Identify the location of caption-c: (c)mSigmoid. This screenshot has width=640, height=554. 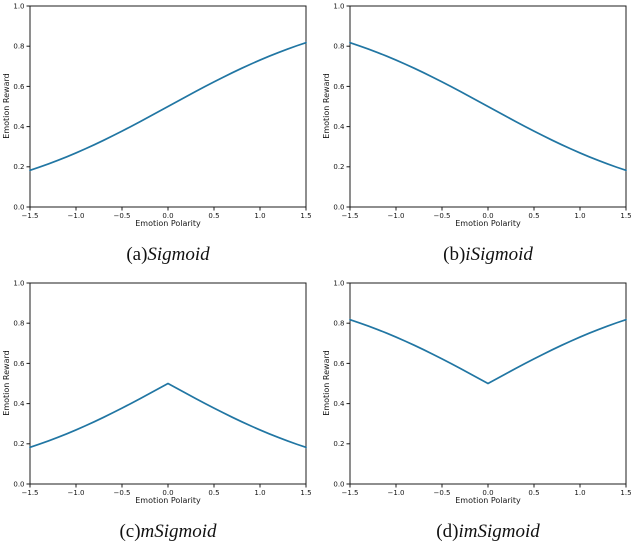
(168, 532).